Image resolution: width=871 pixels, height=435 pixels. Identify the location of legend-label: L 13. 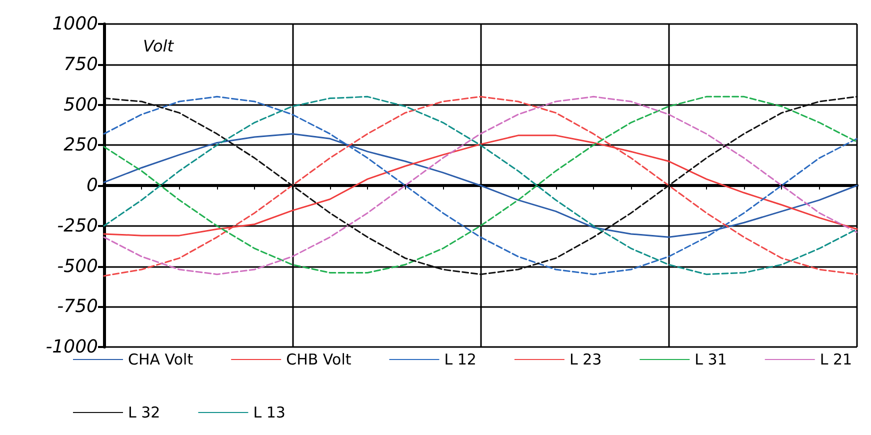
(269, 413).